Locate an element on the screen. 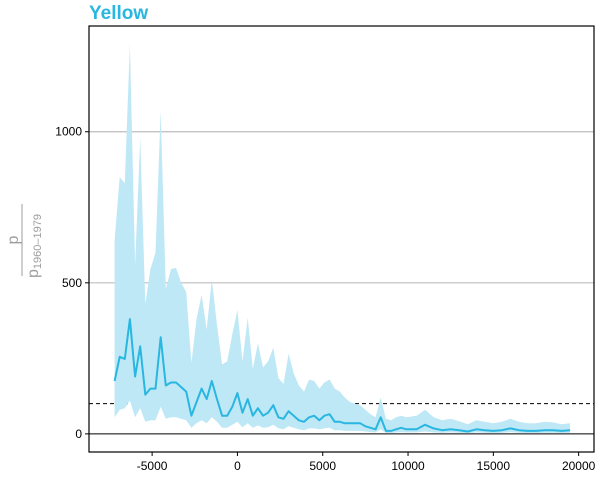 This screenshot has width=600, height=480. chart-title: Yellow is located at coordinates (119, 13).